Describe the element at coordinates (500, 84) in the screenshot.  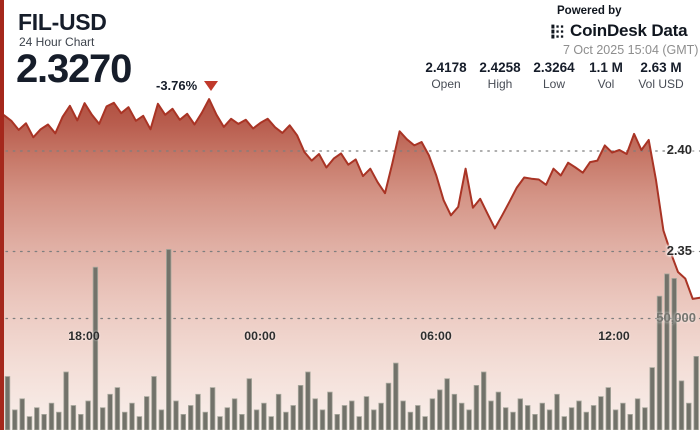
I see `stat-label: High` at that location.